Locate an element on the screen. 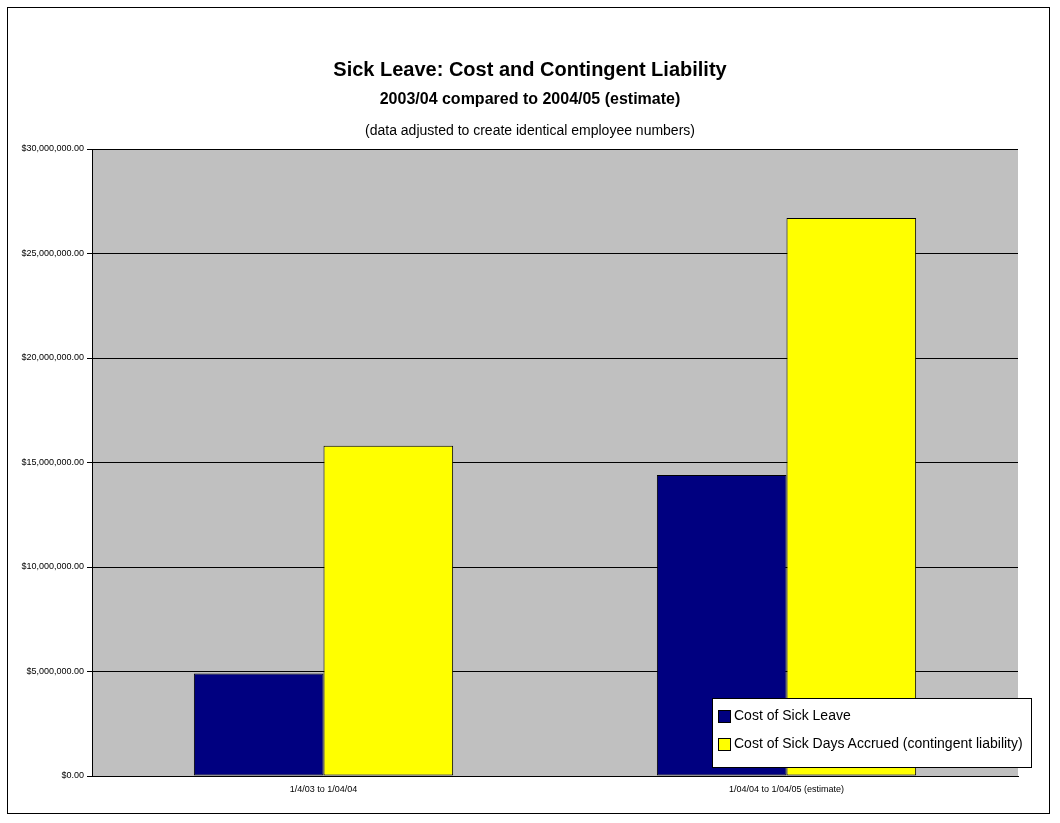 This screenshot has height=823, width=1060. y-tick-label: $15,000,000.00 is located at coordinates (52, 461).